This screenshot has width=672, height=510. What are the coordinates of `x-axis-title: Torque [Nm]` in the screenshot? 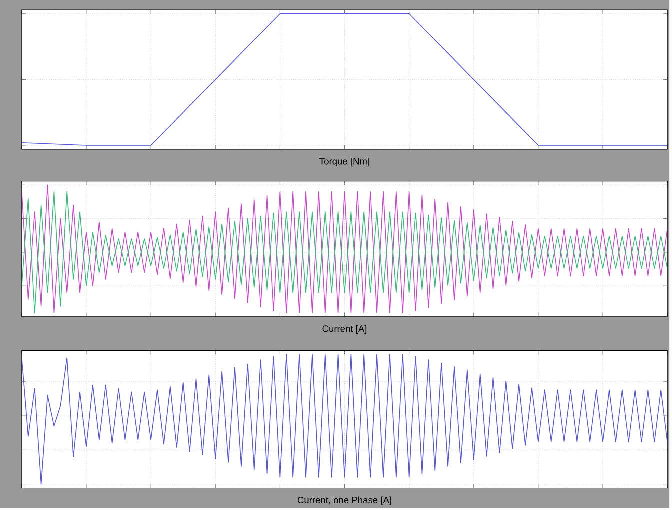 It's located at (345, 162).